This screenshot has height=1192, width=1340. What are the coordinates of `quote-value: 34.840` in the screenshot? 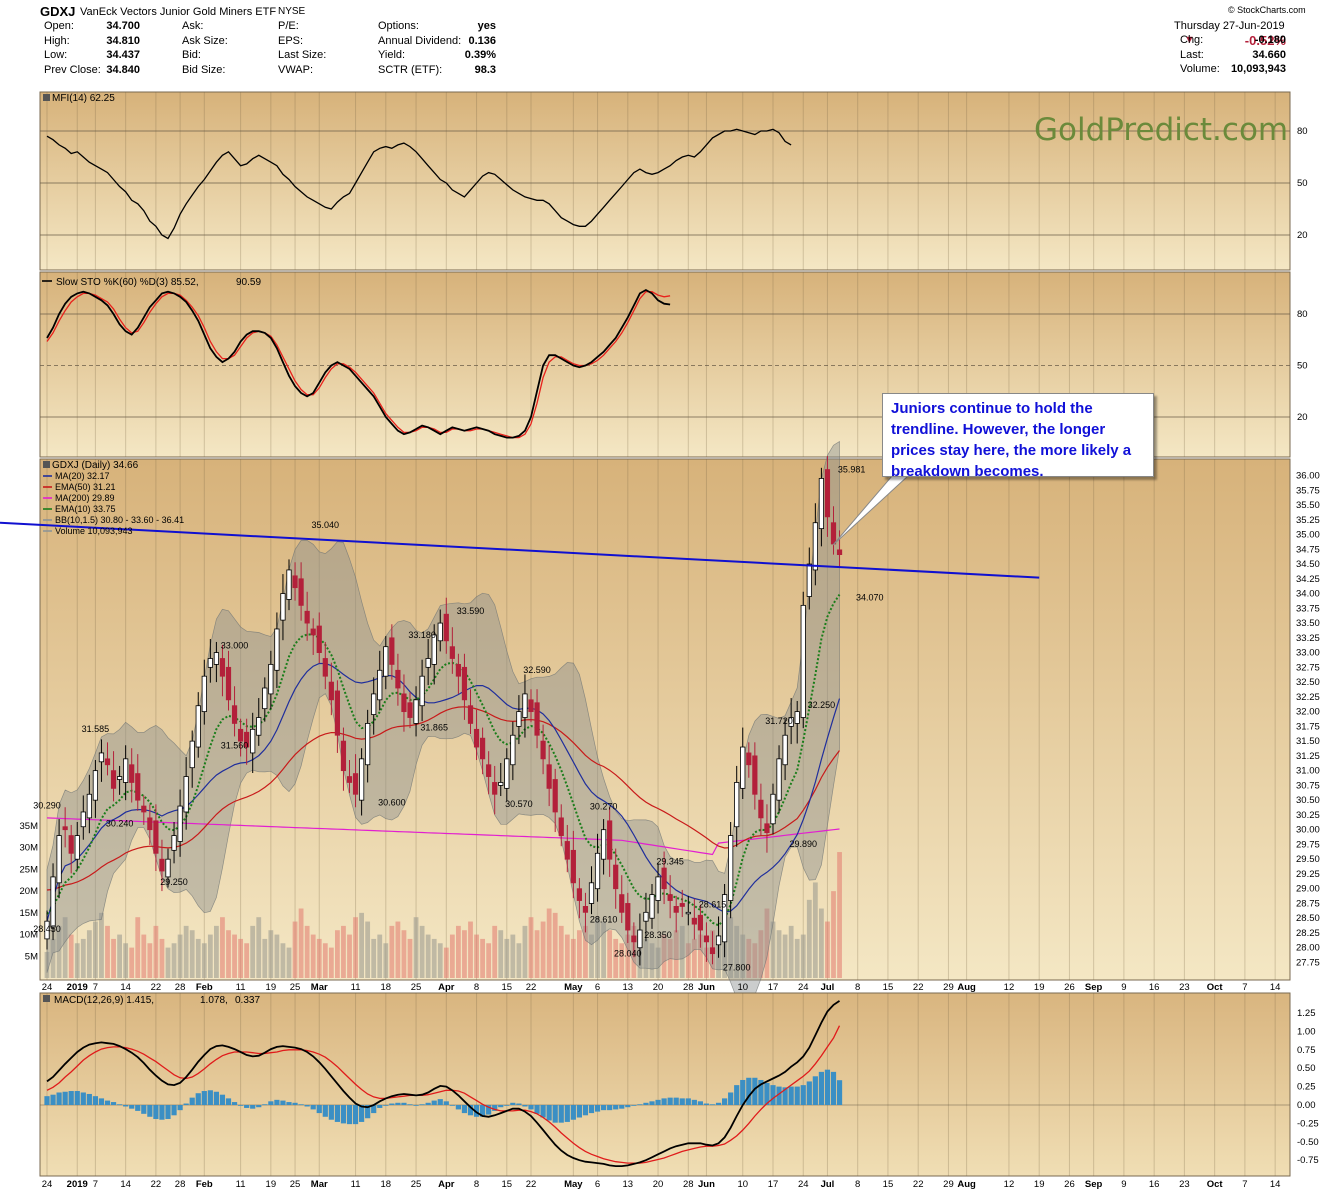 It's located at (123, 69).